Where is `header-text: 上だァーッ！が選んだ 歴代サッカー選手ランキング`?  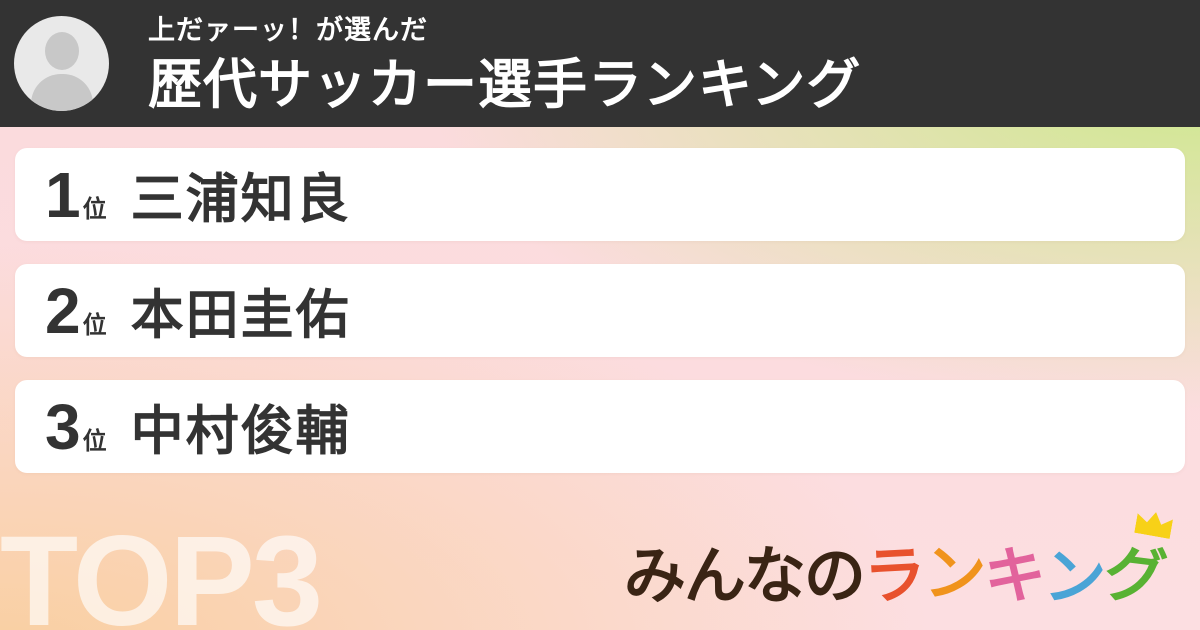 header-text: 上だァーッ！が選んだ 歴代サッカー選手ランキング is located at coordinates (663, 65).